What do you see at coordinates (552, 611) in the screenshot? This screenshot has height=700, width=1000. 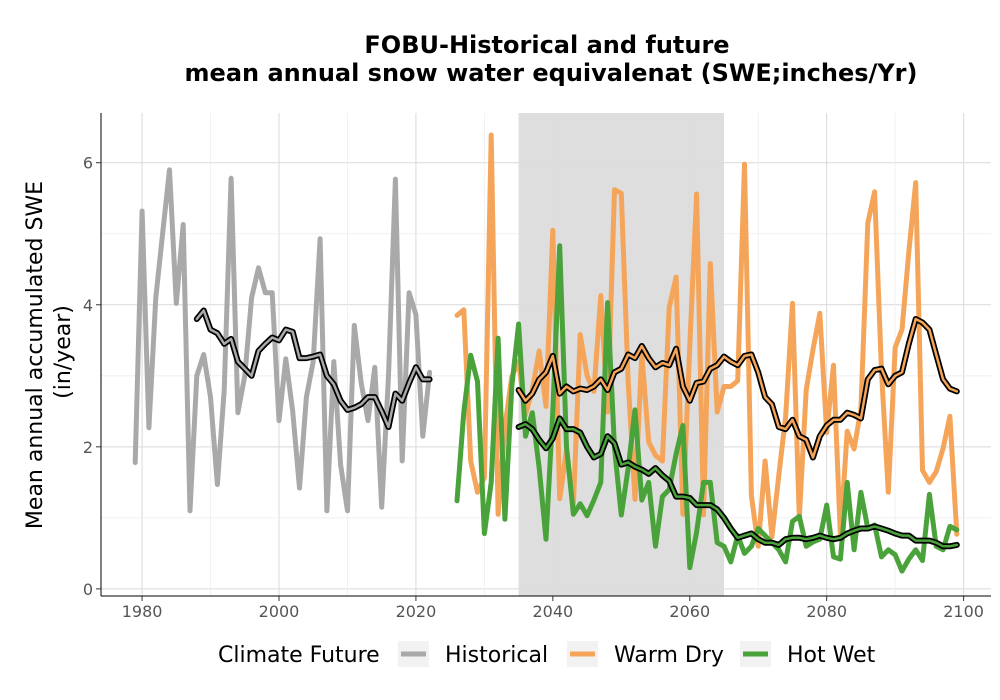 I see `x-tick-label-2040: 2040` at bounding box center [552, 611].